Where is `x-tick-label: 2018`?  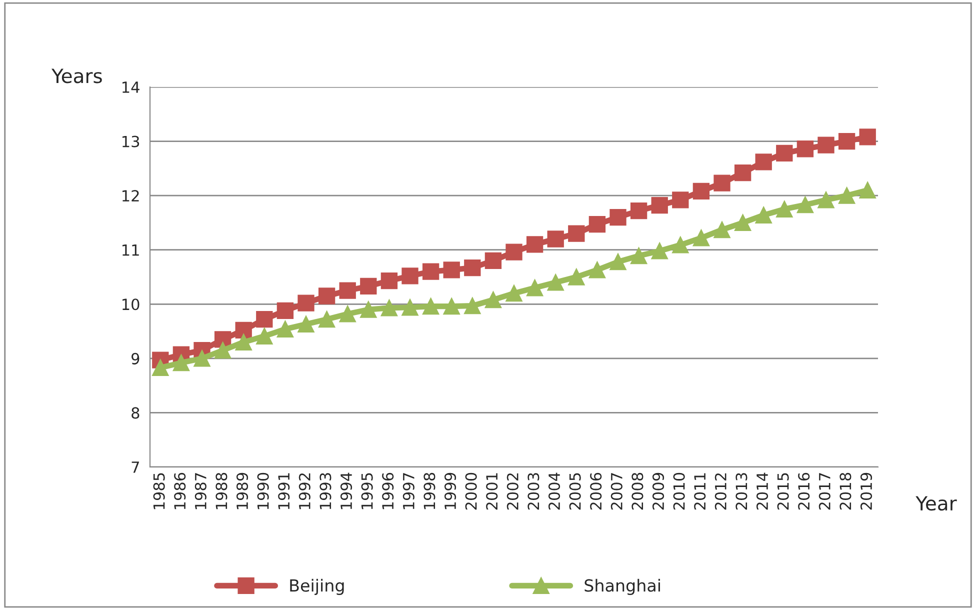
x-tick-label: 2018 is located at coordinates (846, 491).